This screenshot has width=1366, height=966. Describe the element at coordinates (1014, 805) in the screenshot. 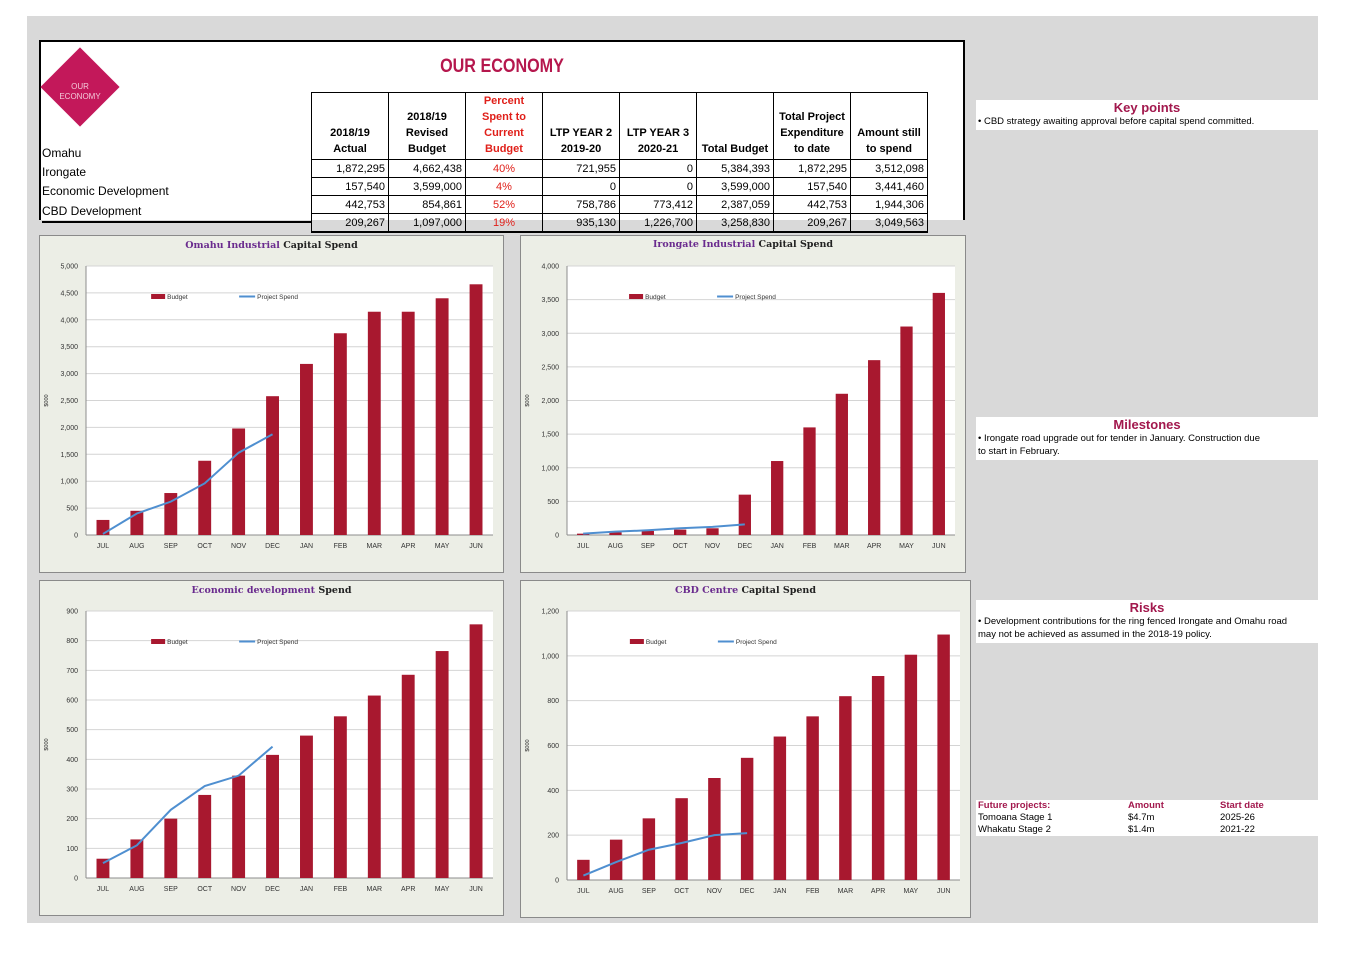

I see `future-header: Future projects:` at that location.